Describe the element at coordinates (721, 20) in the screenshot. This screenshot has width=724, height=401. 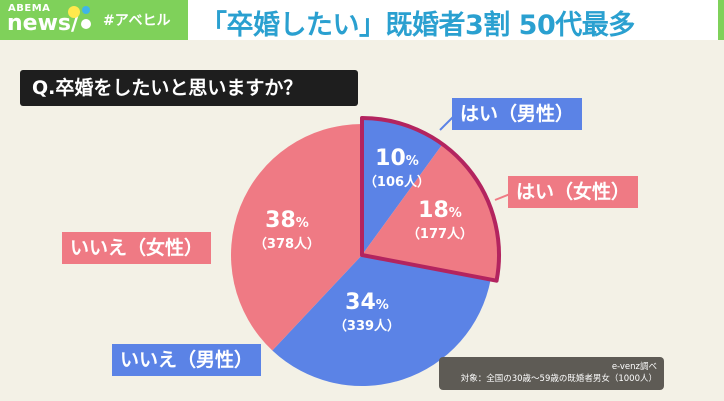
I see `header-edge` at that location.